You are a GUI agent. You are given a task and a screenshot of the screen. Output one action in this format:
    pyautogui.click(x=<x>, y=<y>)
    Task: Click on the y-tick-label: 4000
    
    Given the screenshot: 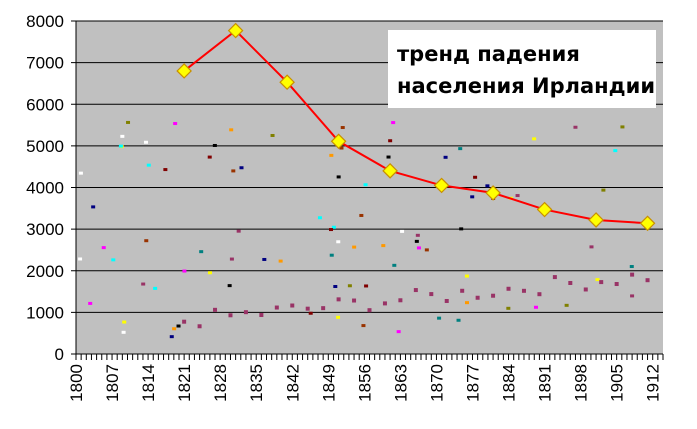 What is the action you would take?
    pyautogui.click(x=45, y=188)
    